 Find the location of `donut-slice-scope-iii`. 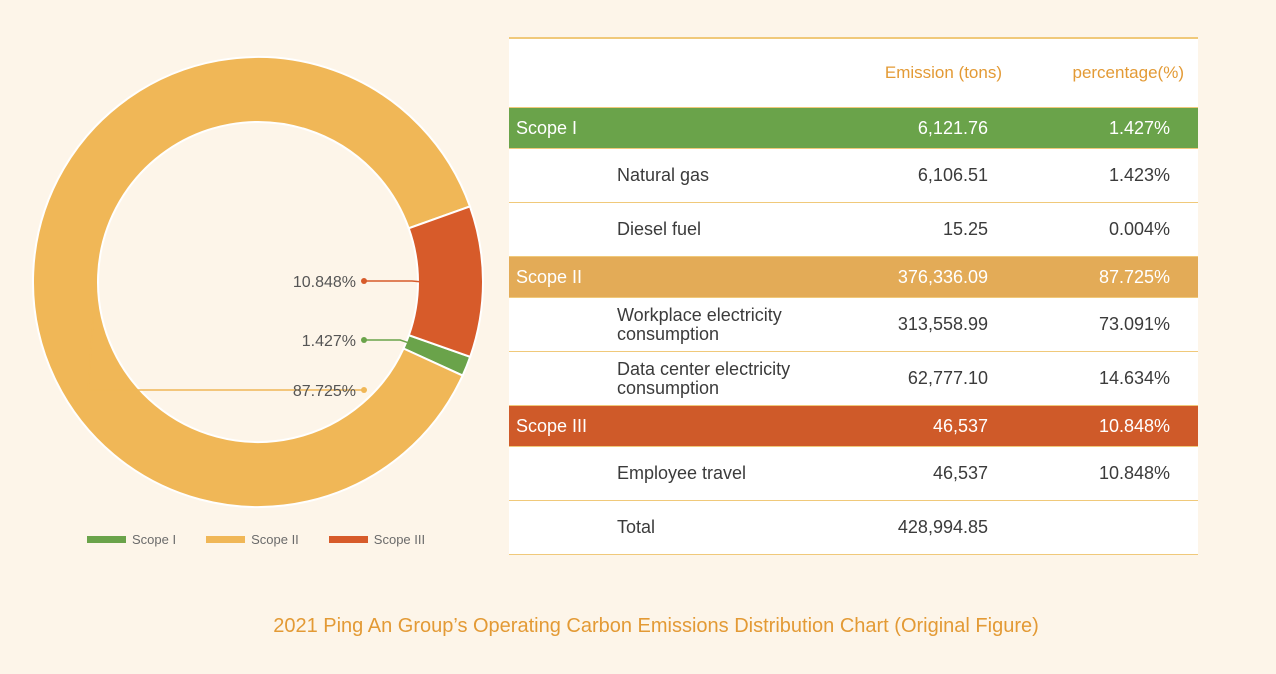

donut-slice-scope-iii is located at coordinates (445, 282).